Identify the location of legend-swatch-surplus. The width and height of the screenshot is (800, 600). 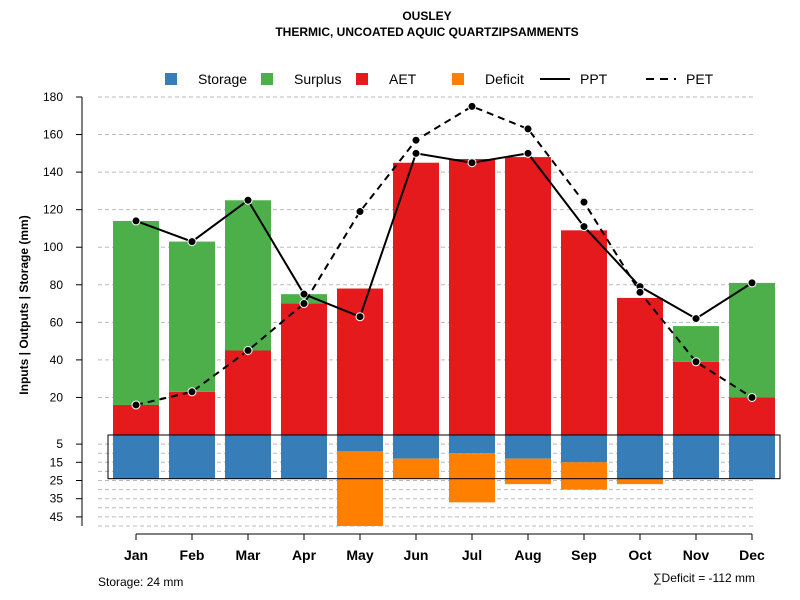
(267, 79).